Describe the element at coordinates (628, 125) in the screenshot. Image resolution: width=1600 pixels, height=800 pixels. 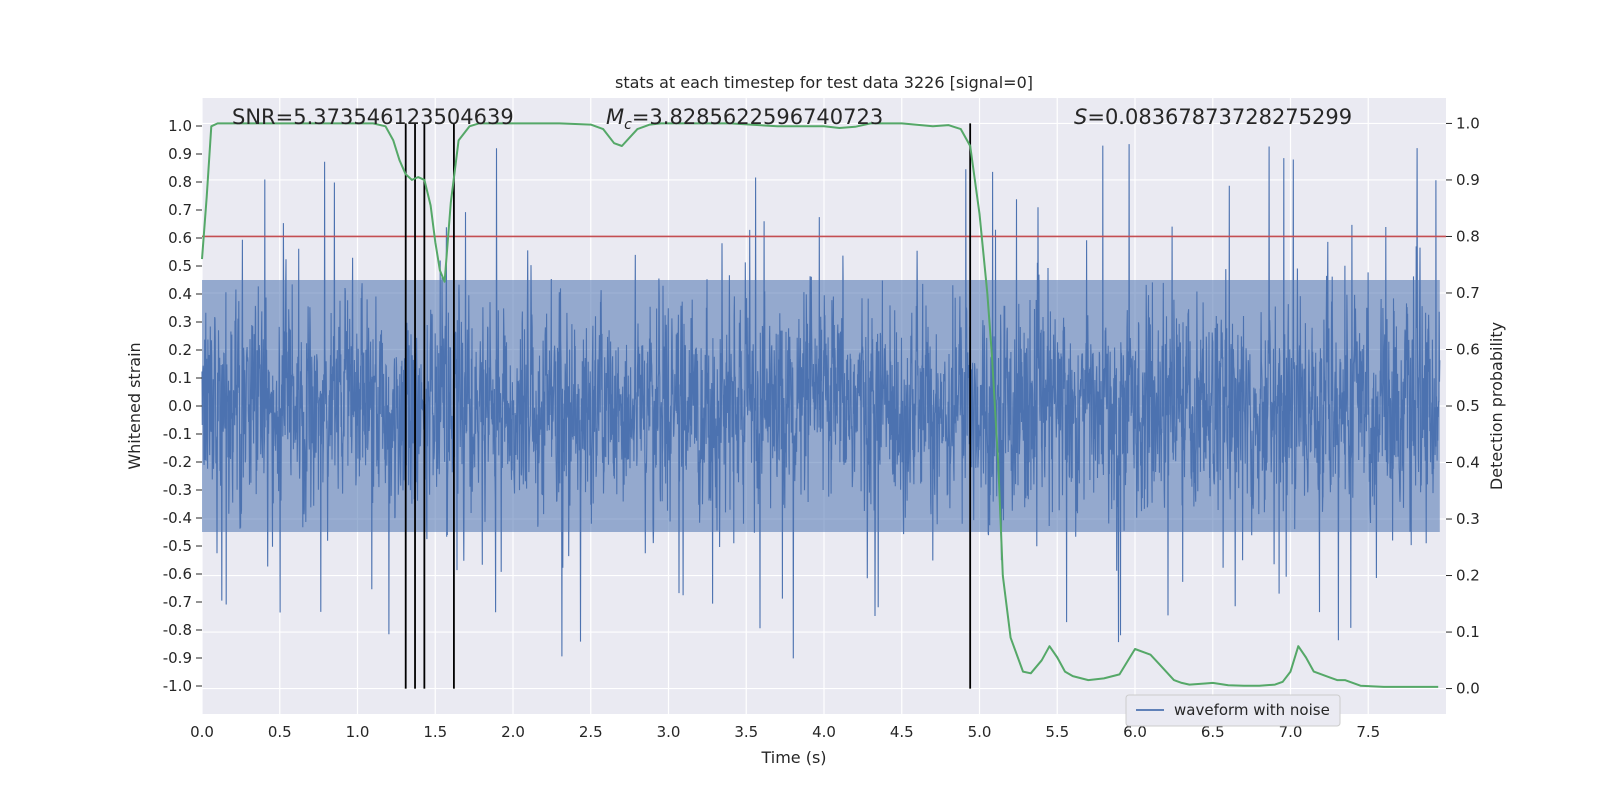
I see `chirp-mass-subscript: c` at that location.